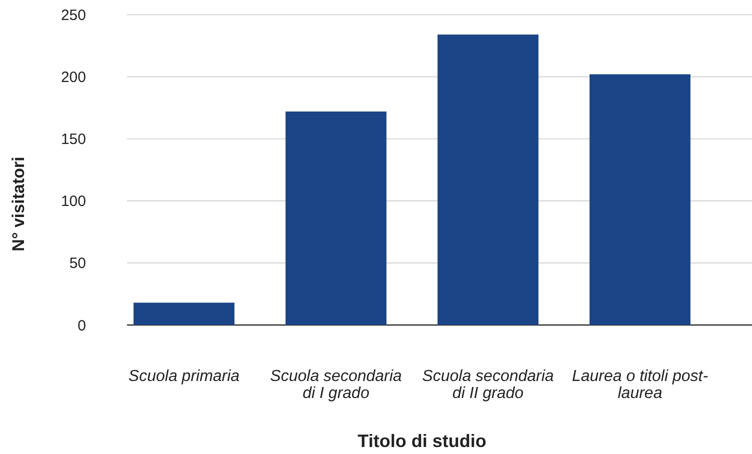 Image resolution: width=752 pixels, height=454 pixels. What do you see at coordinates (82, 325) in the screenshot?
I see `y-tick-label: 0` at bounding box center [82, 325].